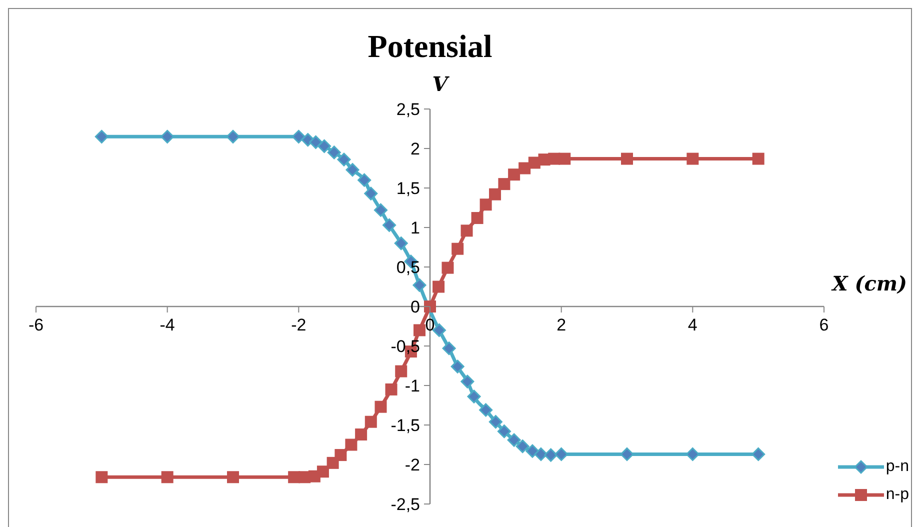 The image size is (918, 527). Describe the element at coordinates (693, 325) in the screenshot. I see `x-tick-label: 4` at that location.